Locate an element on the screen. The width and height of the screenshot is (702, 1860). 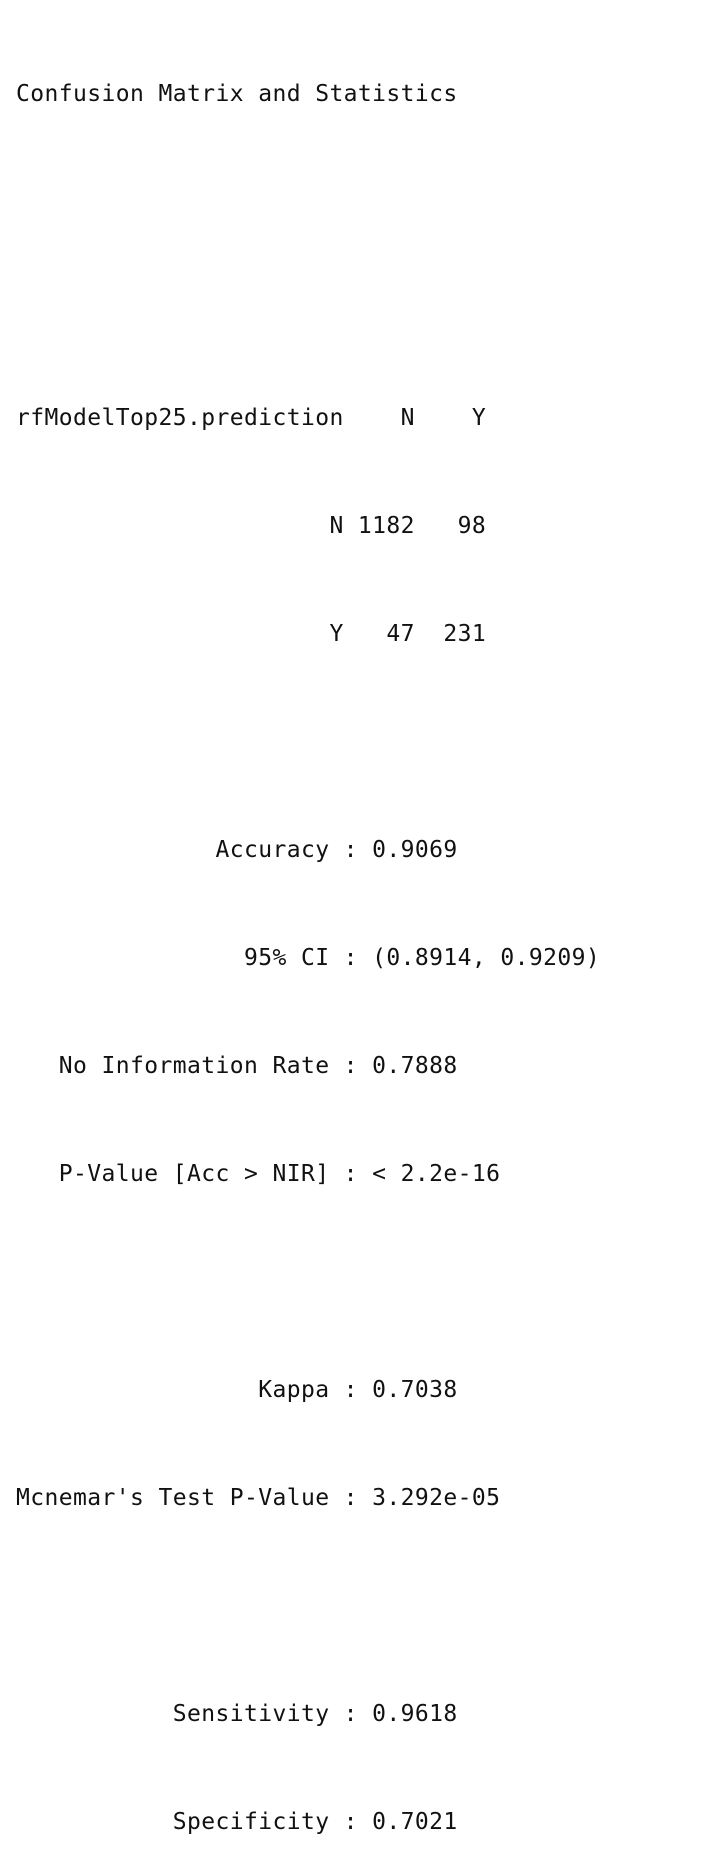
stat-kappa: Kappa : 0.7038 is located at coordinates (237, 1390).